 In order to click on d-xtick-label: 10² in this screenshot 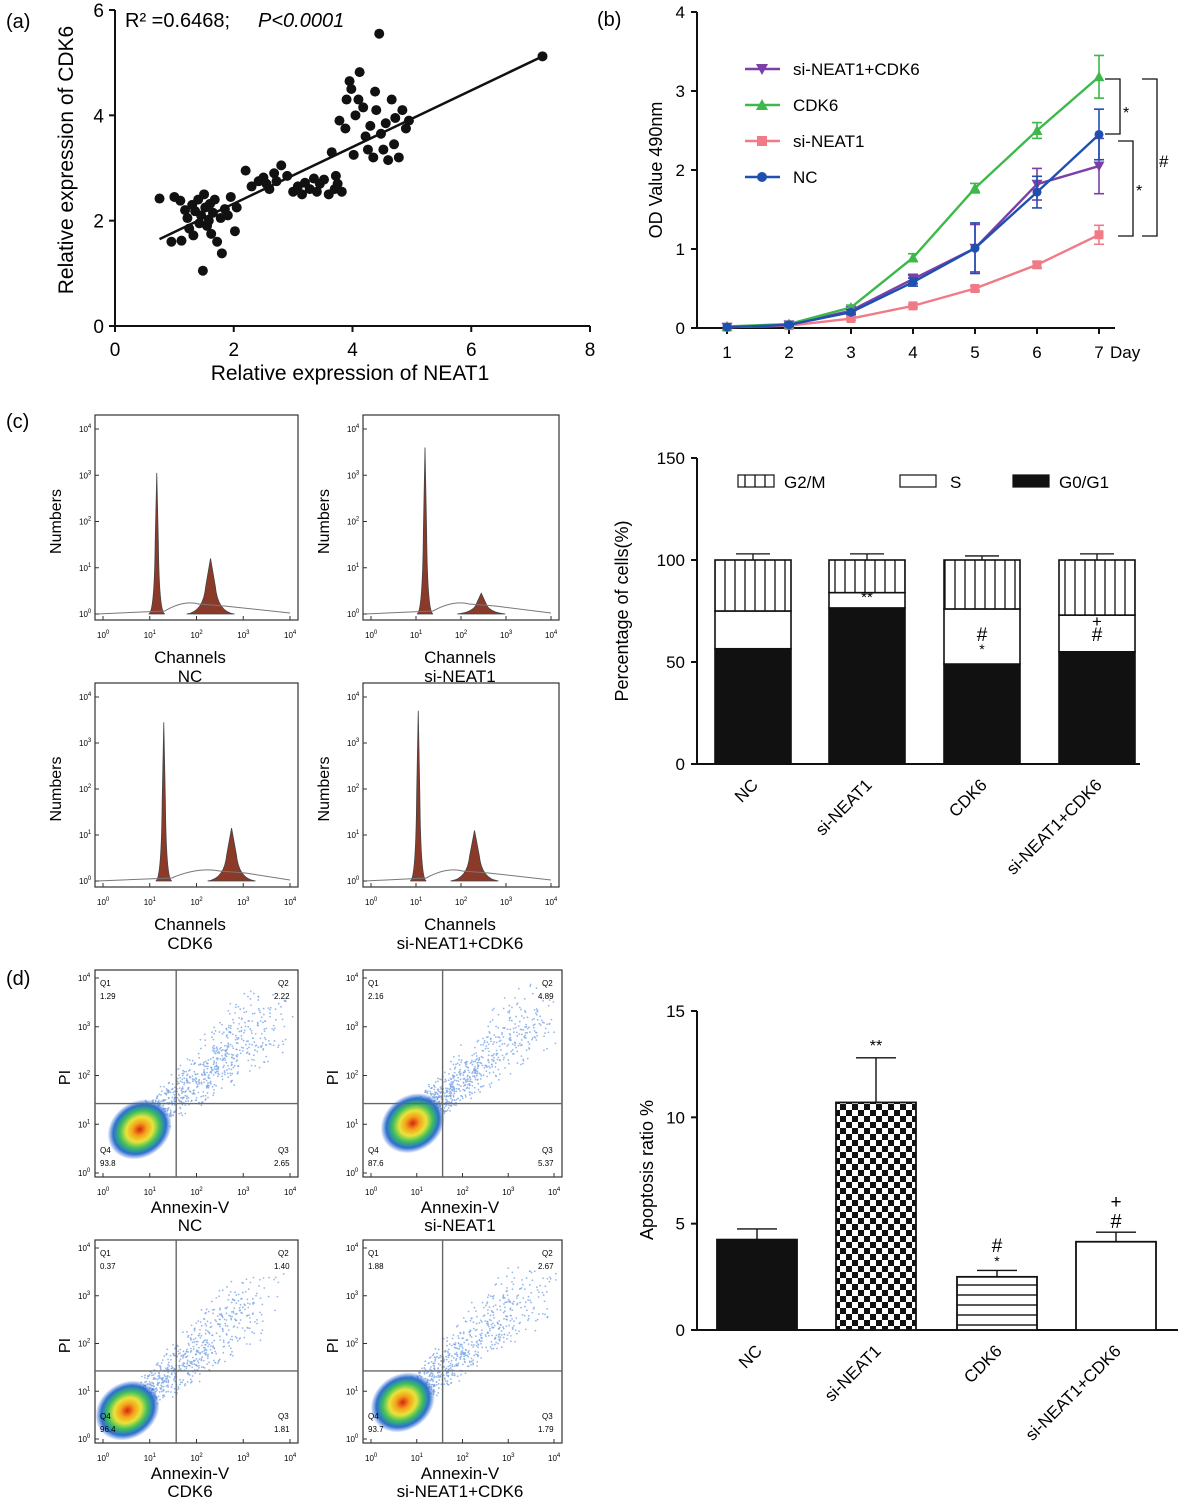, I will do `click(463, 1458)`.